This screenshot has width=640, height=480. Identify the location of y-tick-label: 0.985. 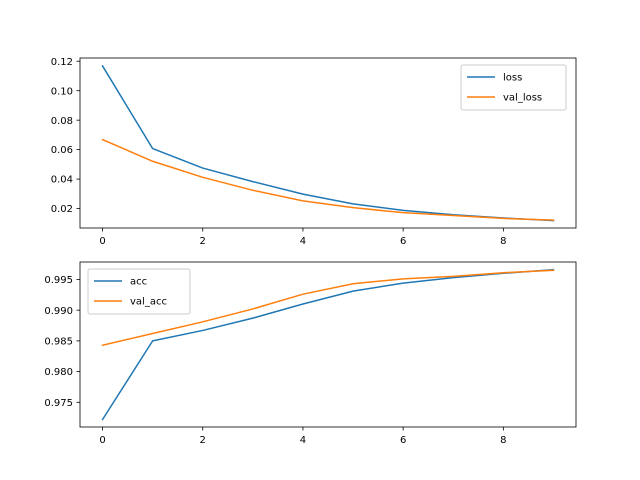
(58, 341).